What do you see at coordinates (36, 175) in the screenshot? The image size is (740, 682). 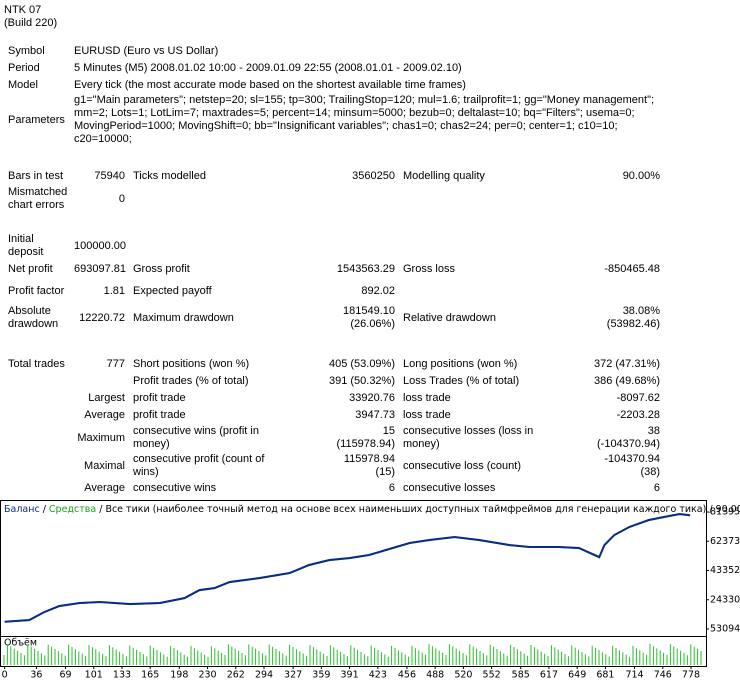 I see `cell: Bars in test` at bounding box center [36, 175].